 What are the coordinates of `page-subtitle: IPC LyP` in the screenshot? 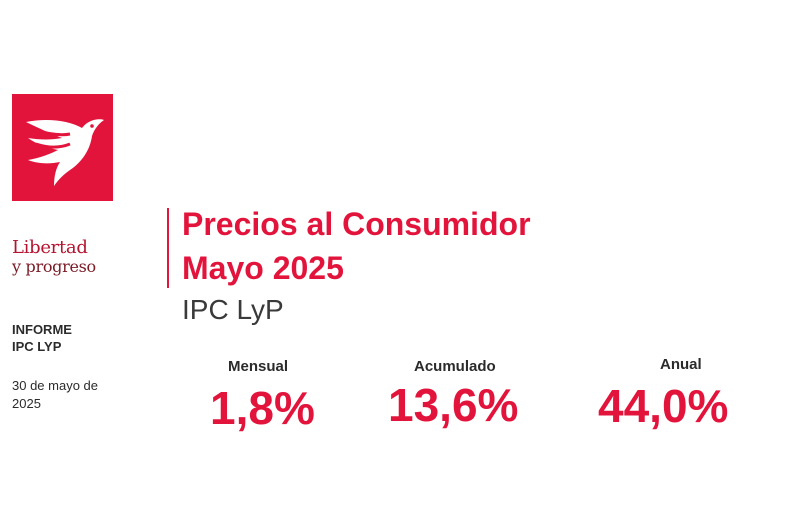 It's located at (233, 309).